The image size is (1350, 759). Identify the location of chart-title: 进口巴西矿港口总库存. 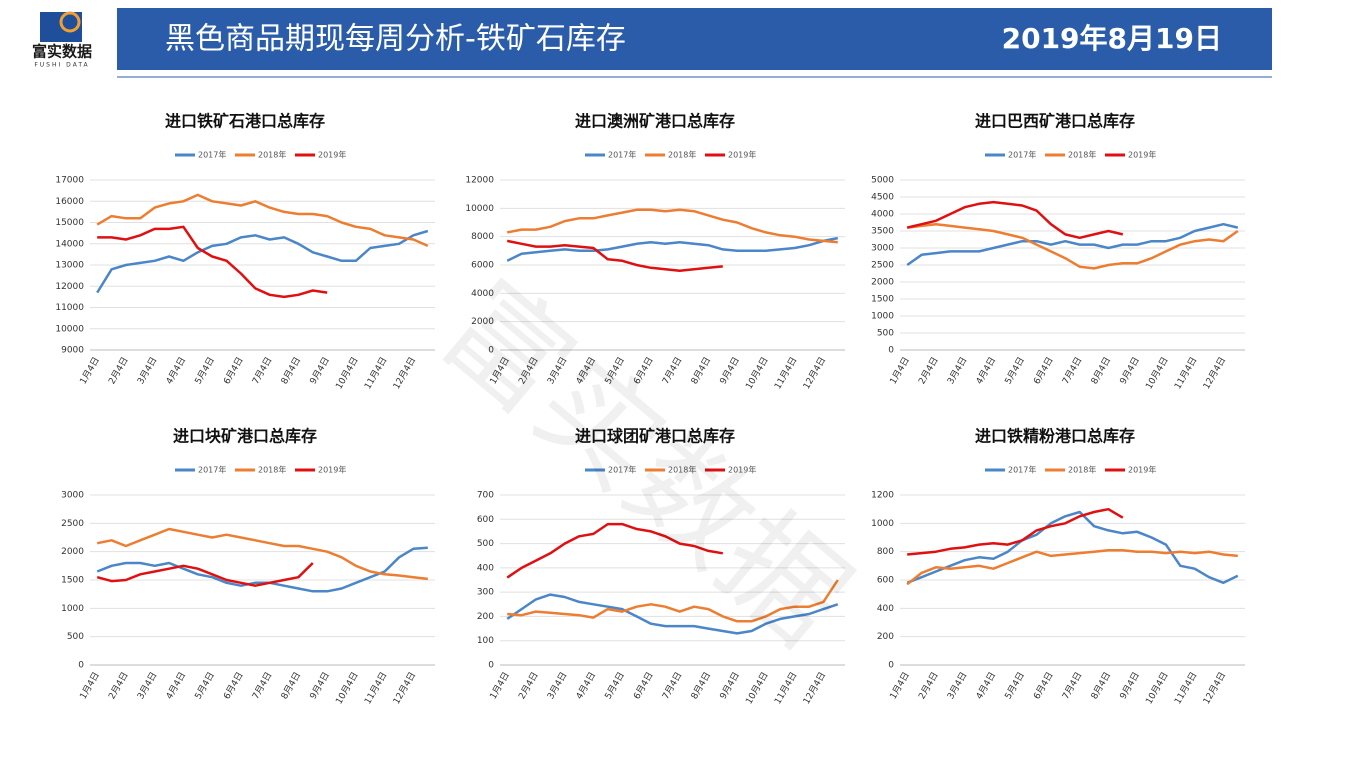
(1055, 121).